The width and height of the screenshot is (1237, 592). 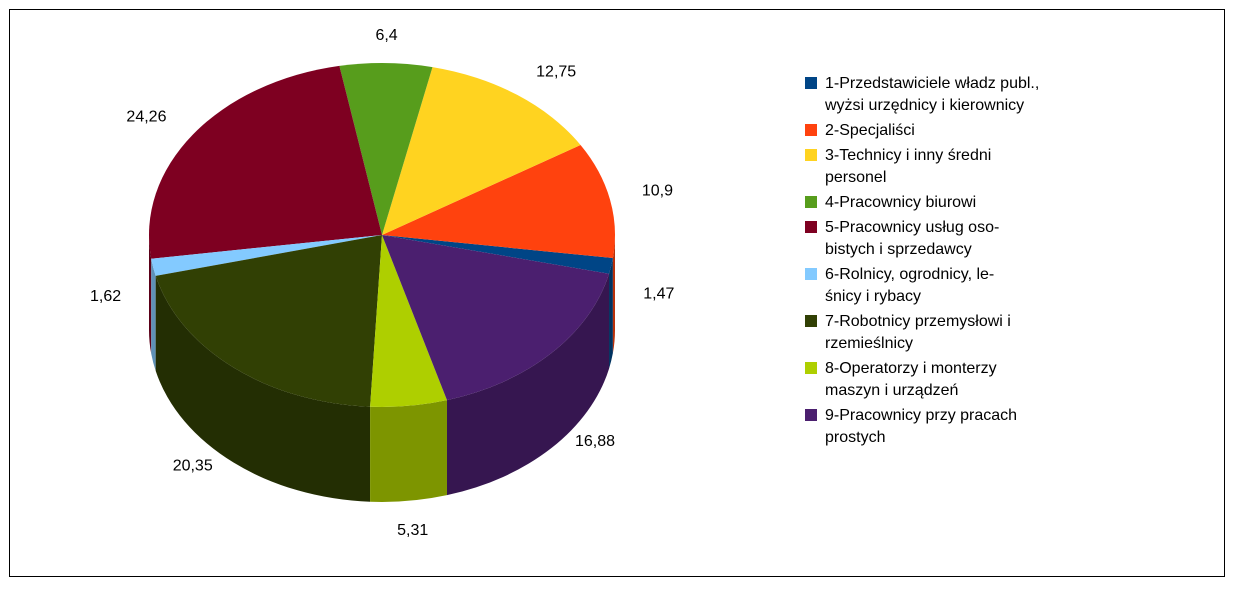 I want to click on data-label-1: 1,47, so click(x=658, y=293).